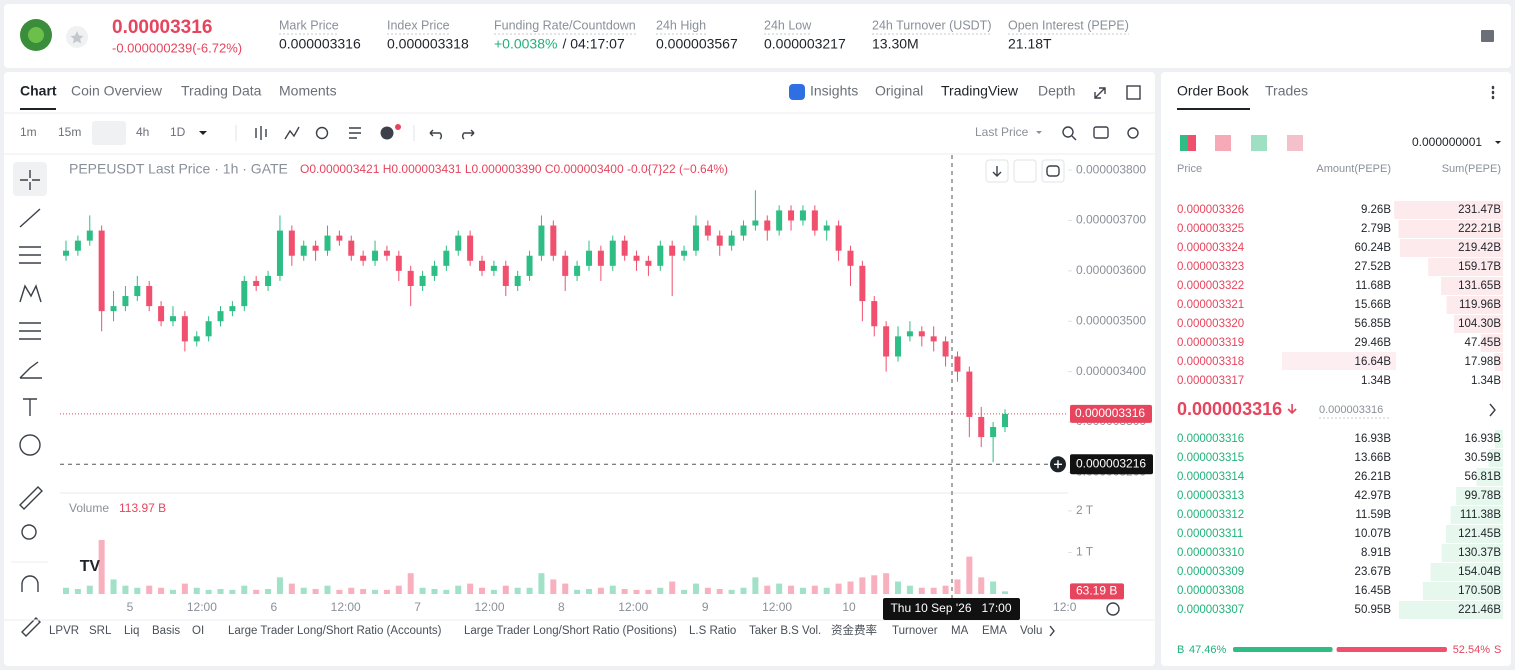 Image resolution: width=1515 pixels, height=670 pixels. Describe the element at coordinates (30, 218) in the screenshot. I see `line-tool` at that location.